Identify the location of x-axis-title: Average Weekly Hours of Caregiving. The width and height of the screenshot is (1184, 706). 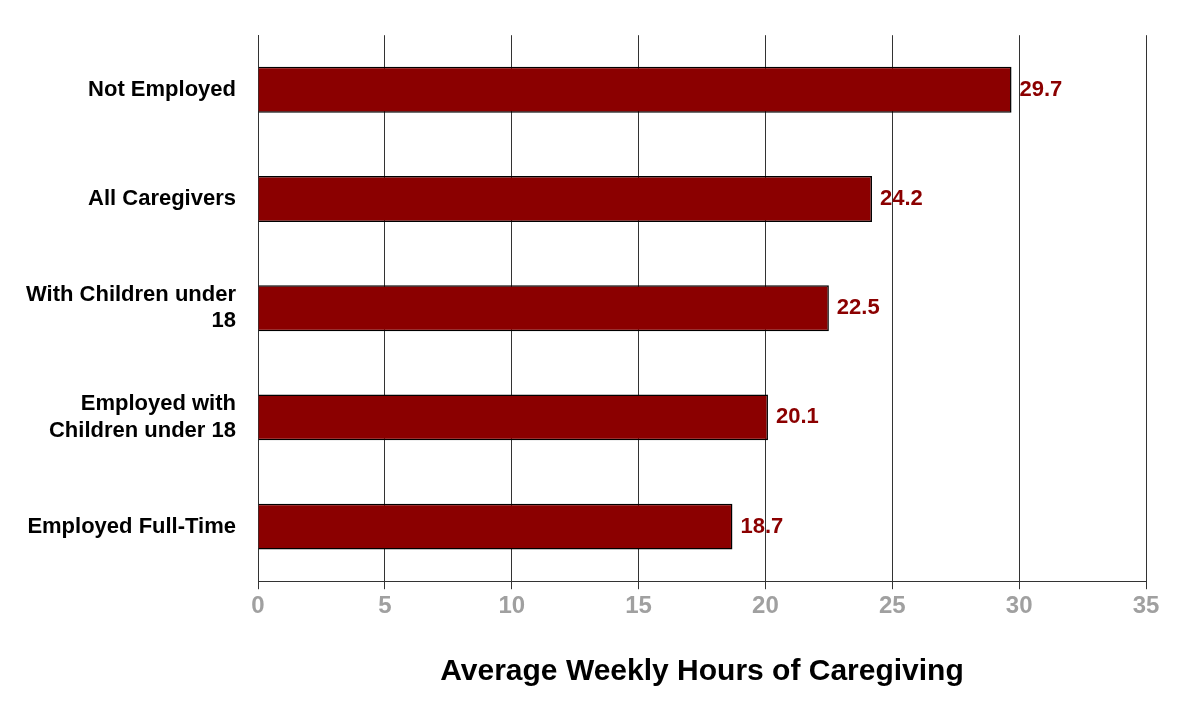
(702, 670).